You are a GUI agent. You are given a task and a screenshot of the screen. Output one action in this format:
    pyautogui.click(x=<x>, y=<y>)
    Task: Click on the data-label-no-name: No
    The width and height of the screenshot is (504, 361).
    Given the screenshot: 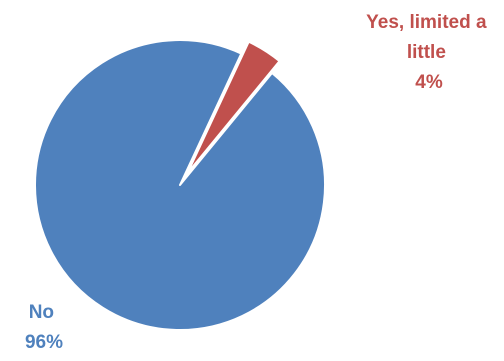 What is the action you would take?
    pyautogui.click(x=41, y=312)
    